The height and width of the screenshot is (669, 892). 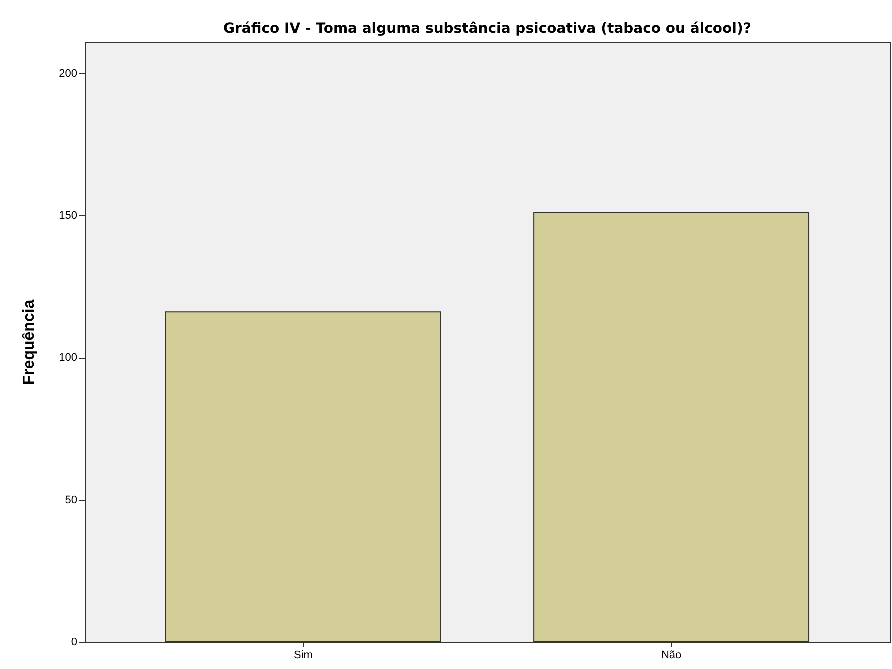 What do you see at coordinates (29, 343) in the screenshot?
I see `y-axis-title: Frequência` at bounding box center [29, 343].